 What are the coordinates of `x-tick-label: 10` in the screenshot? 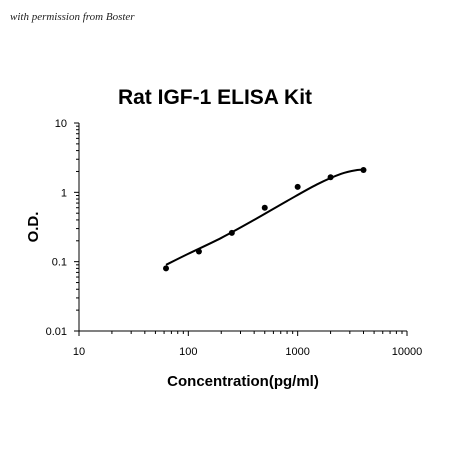 It's located at (79, 352).